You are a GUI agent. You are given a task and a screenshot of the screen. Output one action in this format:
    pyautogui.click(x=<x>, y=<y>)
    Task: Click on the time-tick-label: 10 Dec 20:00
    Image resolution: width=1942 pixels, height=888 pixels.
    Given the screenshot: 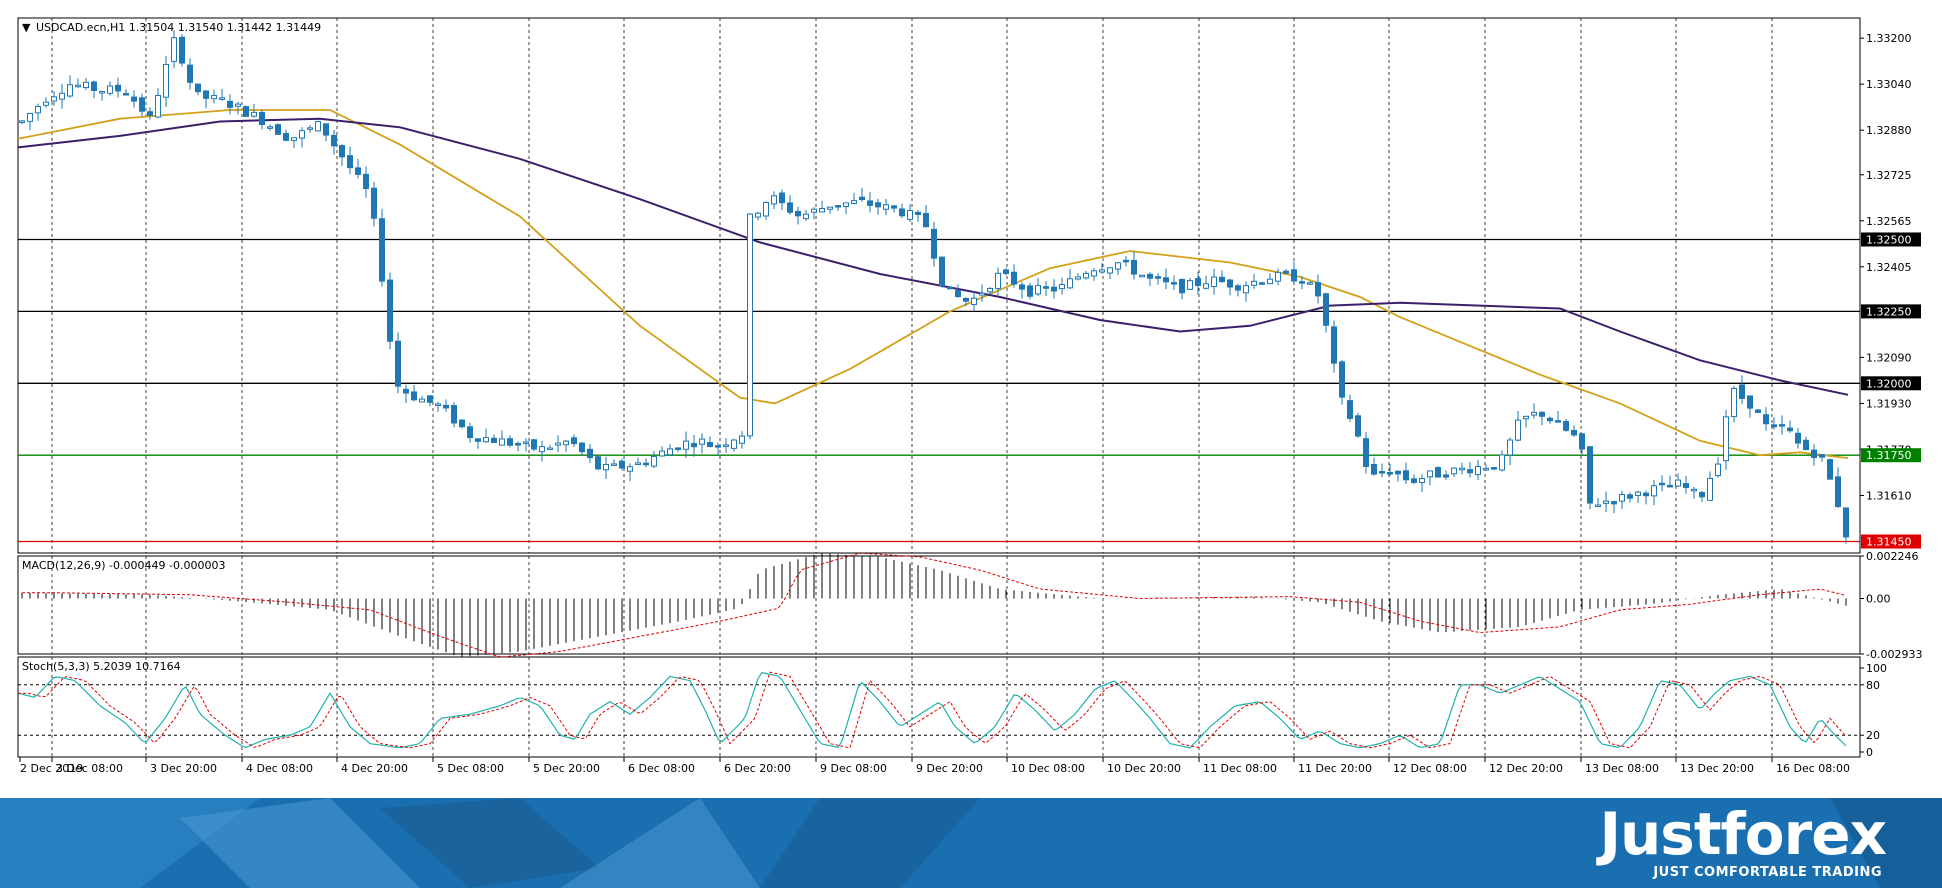 What is the action you would take?
    pyautogui.click(x=1144, y=768)
    